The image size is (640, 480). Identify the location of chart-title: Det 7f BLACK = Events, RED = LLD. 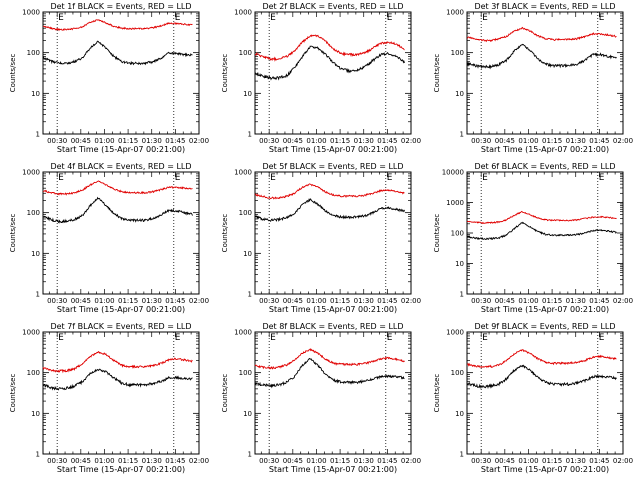
(120, 326).